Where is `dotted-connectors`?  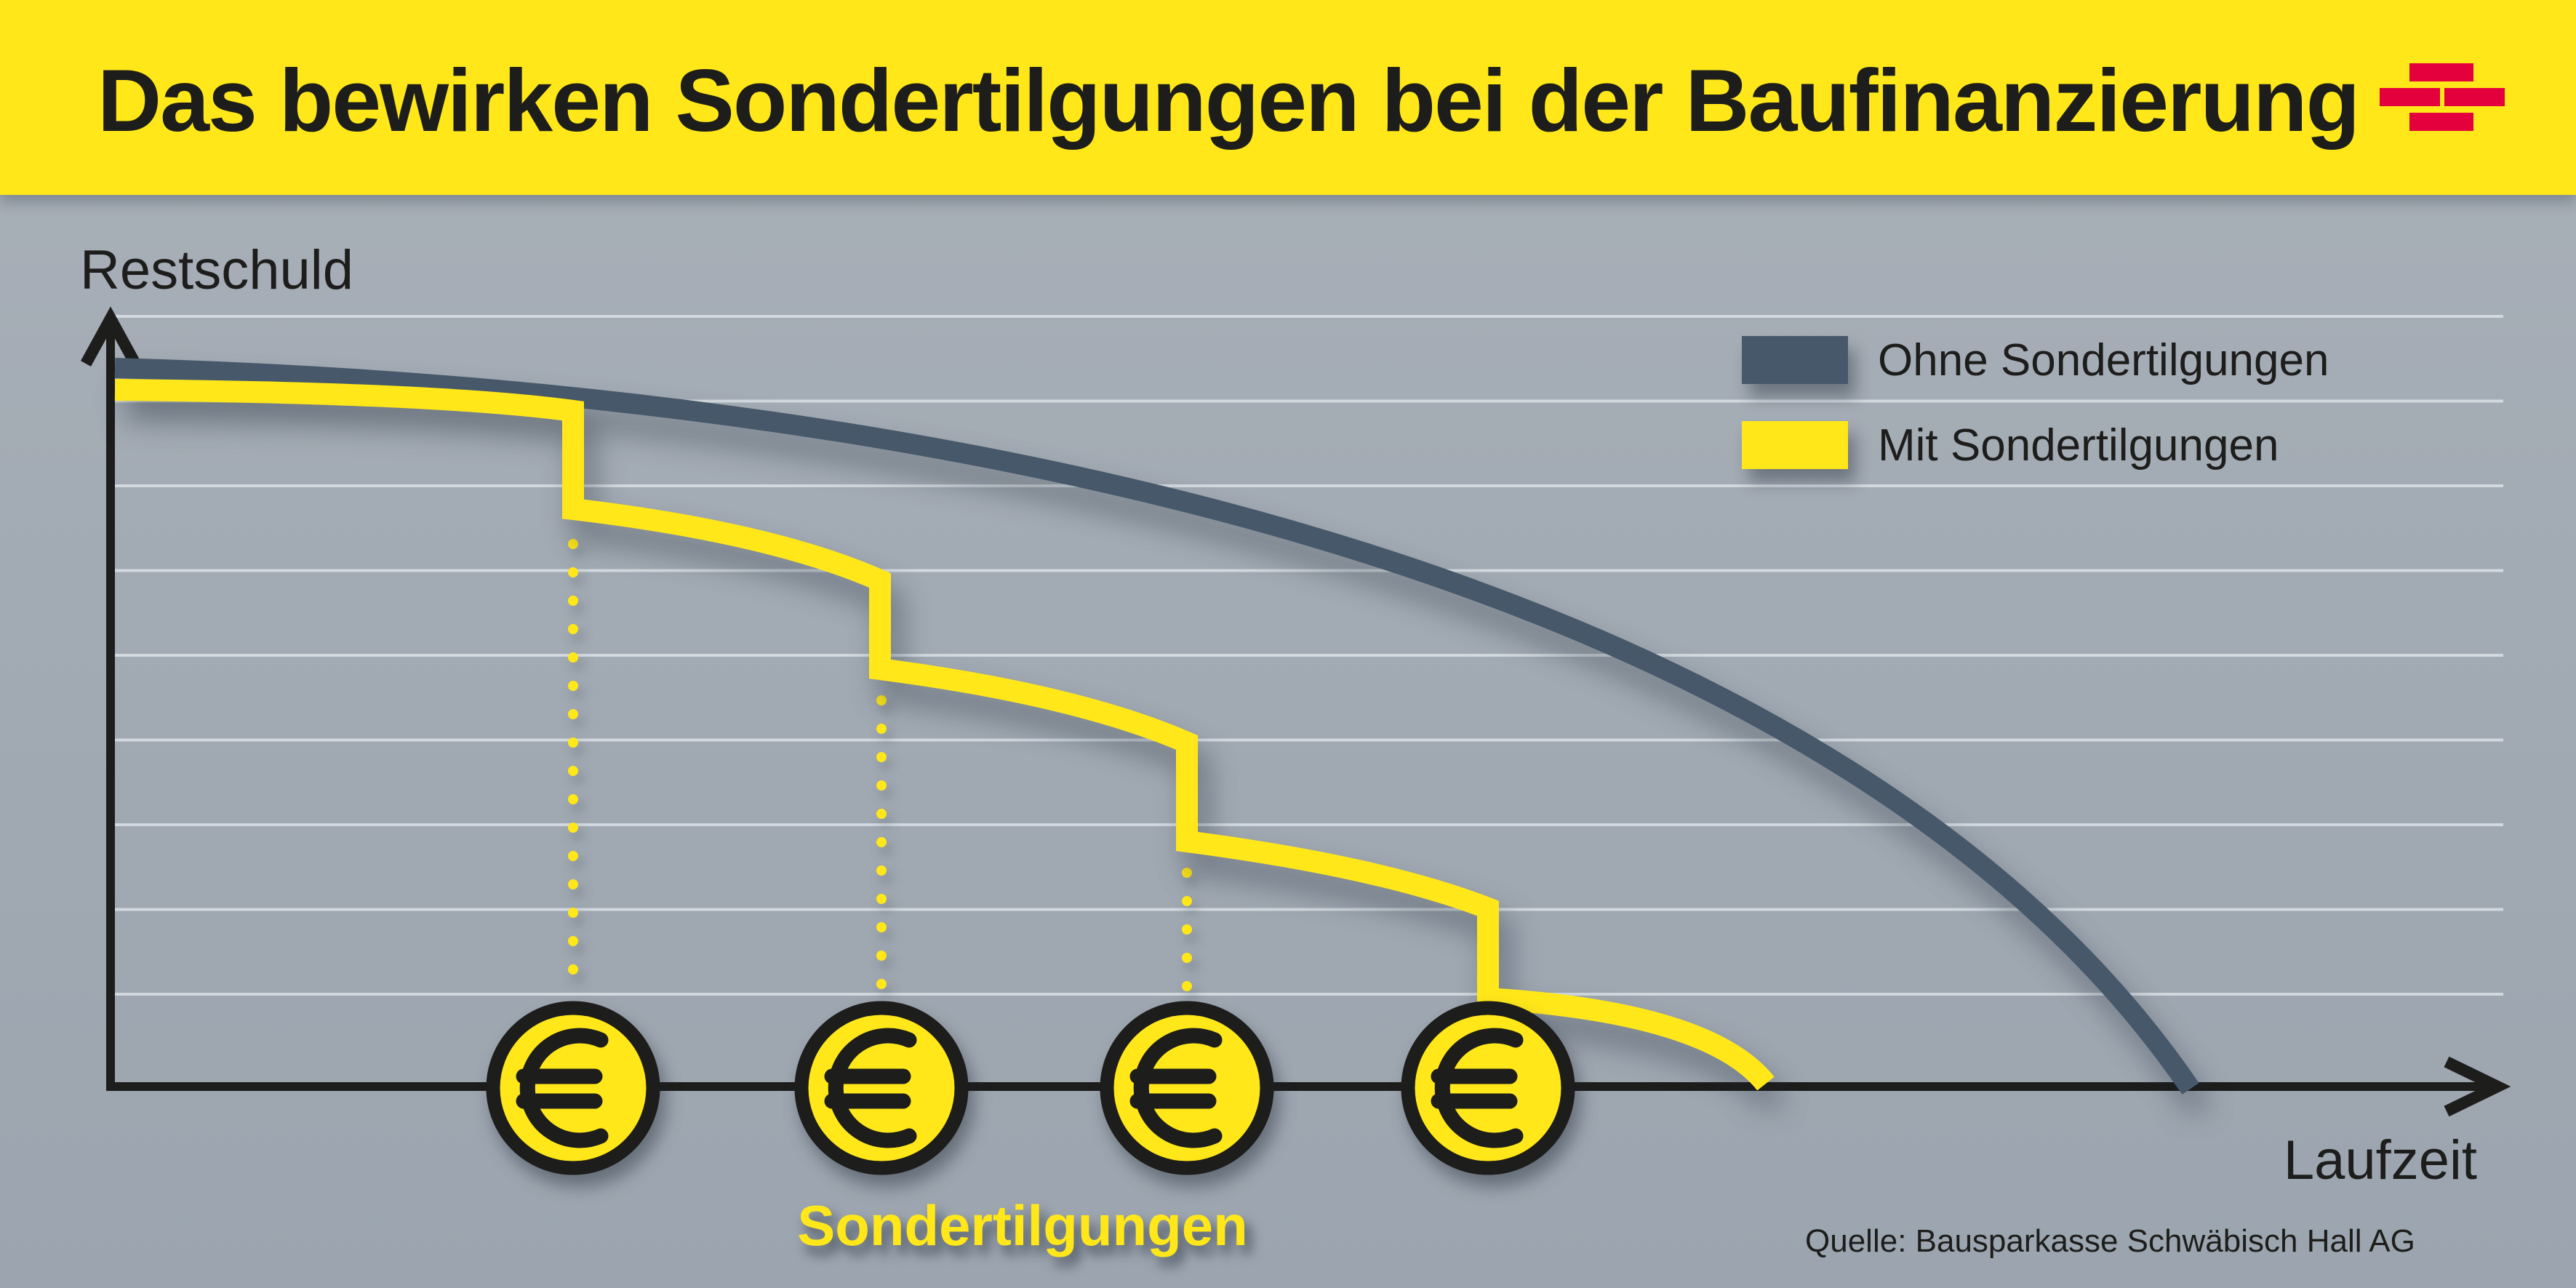 dotted-connectors is located at coordinates (880, 766).